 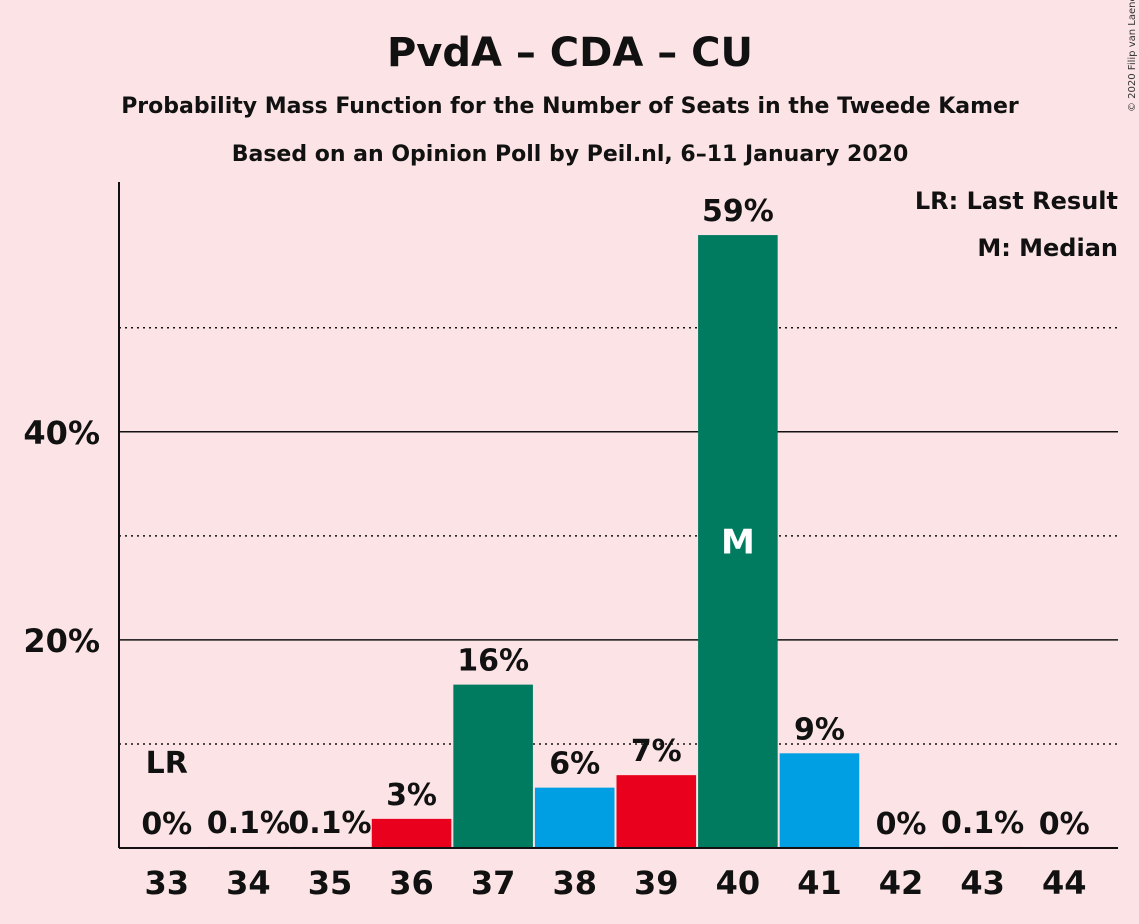 What do you see at coordinates (166, 824) in the screenshot?
I see `bar-label-33: 0%` at bounding box center [166, 824].